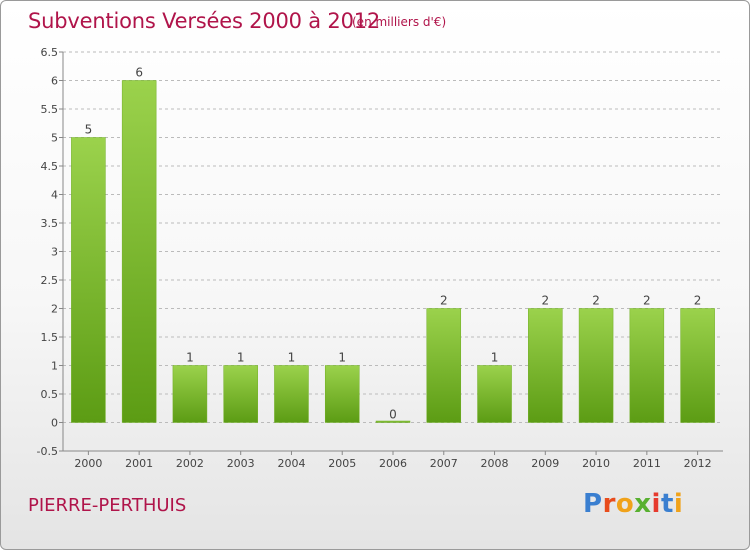  Describe the element at coordinates (54, 309) in the screenshot. I see `y-tick-label: 2` at that location.